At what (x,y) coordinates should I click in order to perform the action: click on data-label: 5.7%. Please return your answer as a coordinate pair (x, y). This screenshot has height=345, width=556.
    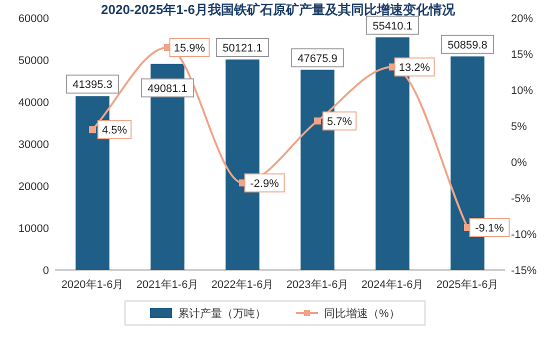
    Looking at the image, I should click on (339, 122).